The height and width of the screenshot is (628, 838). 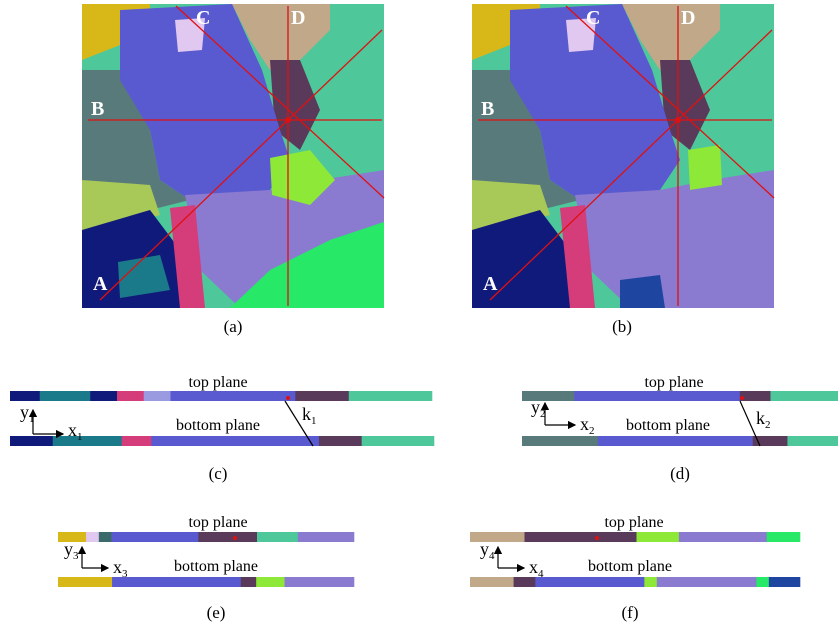 What do you see at coordinates (221, 396) in the screenshot?
I see `strip-top-c` at bounding box center [221, 396].